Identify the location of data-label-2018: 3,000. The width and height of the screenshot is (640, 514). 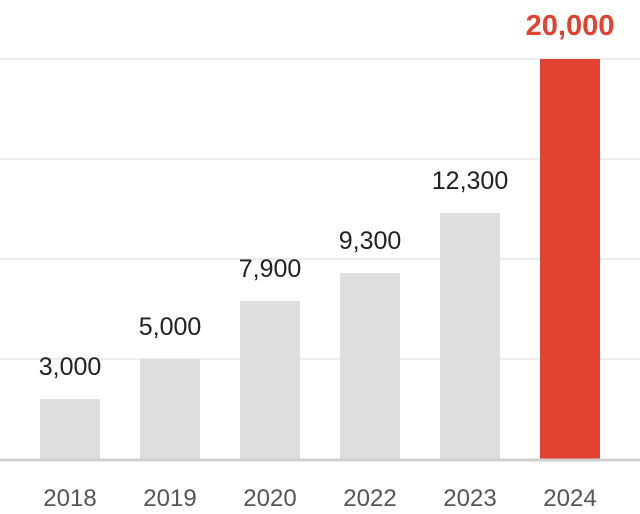
(70, 367).